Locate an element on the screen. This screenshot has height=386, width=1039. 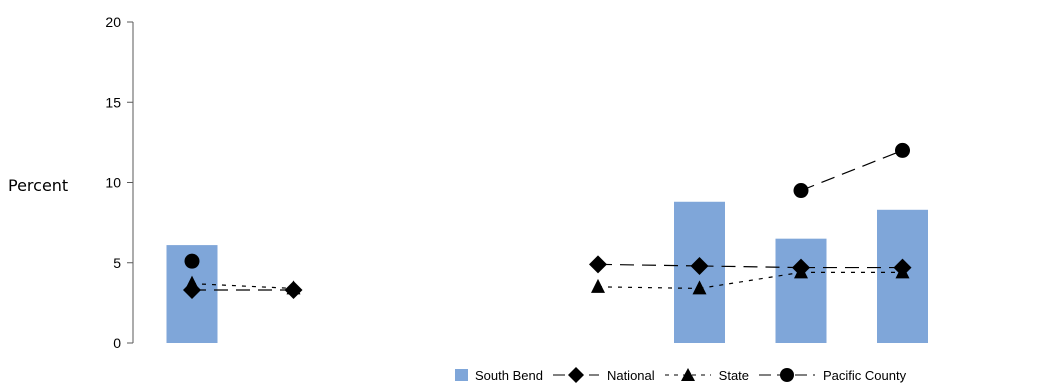
legend-item-state: State is located at coordinates (706, 375).